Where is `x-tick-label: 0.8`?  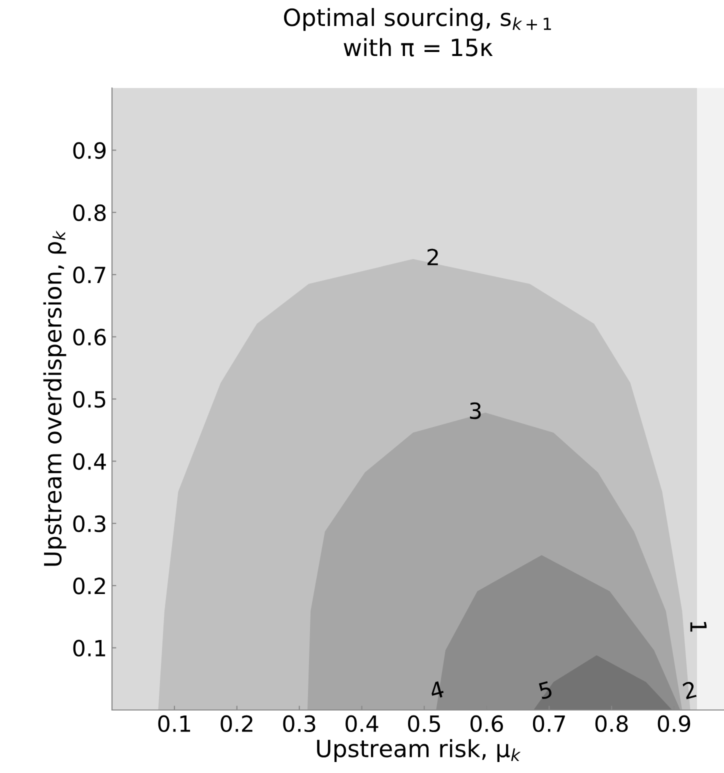 x-tick-label: 0.8 is located at coordinates (611, 723).